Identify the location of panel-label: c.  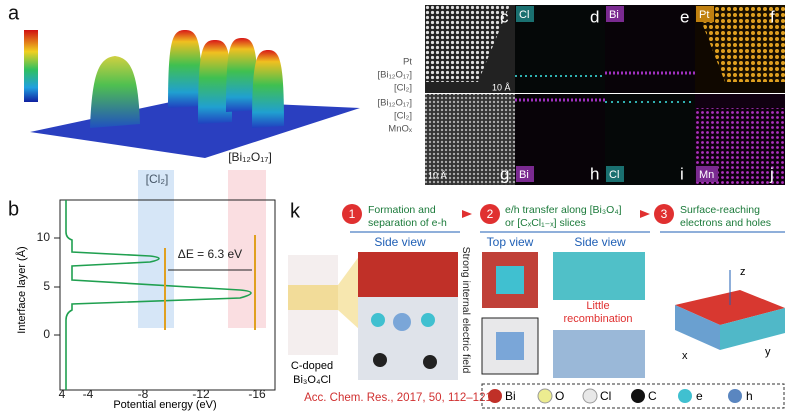
(504, 16).